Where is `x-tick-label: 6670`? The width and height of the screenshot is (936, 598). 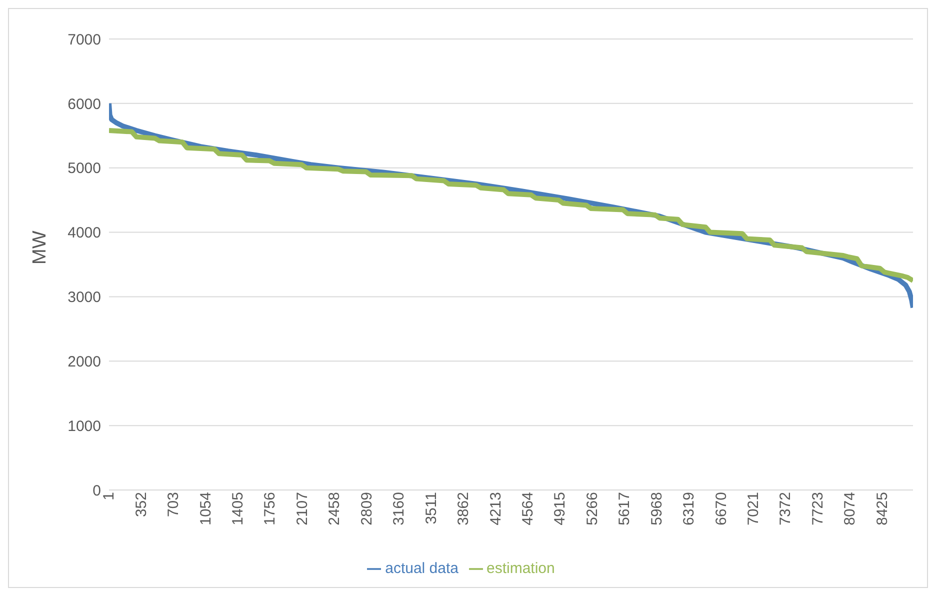 x-tick-label: 6670 is located at coordinates (721, 509).